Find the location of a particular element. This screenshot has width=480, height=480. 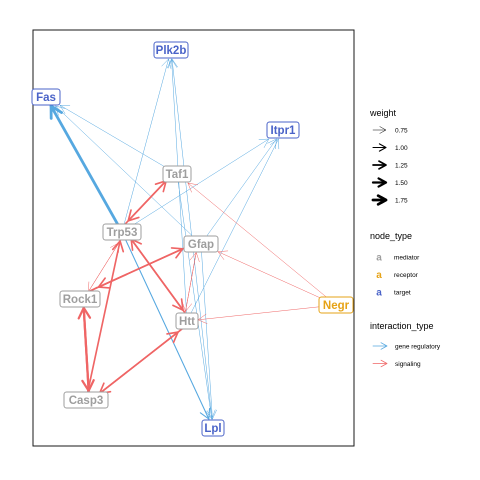

legend-node-type-item: a receptor is located at coordinates (397, 275).